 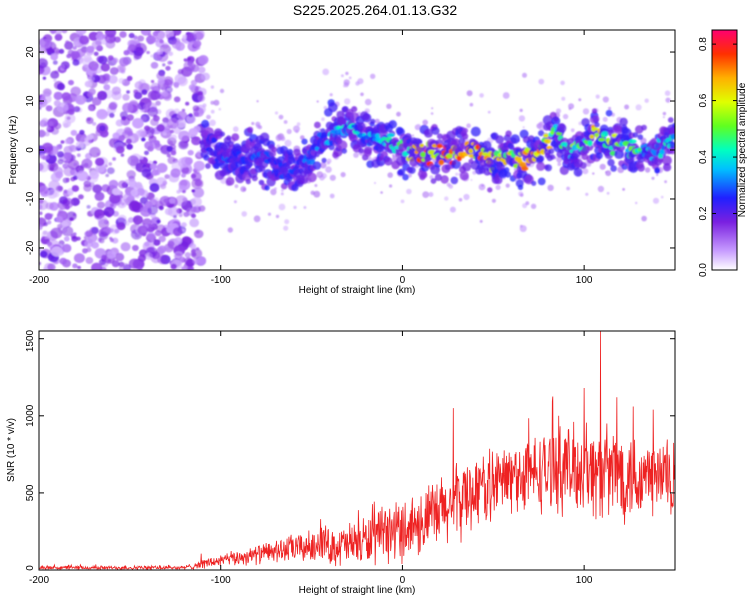 I want to click on x-tick-label: 0, so click(x=403, y=580).